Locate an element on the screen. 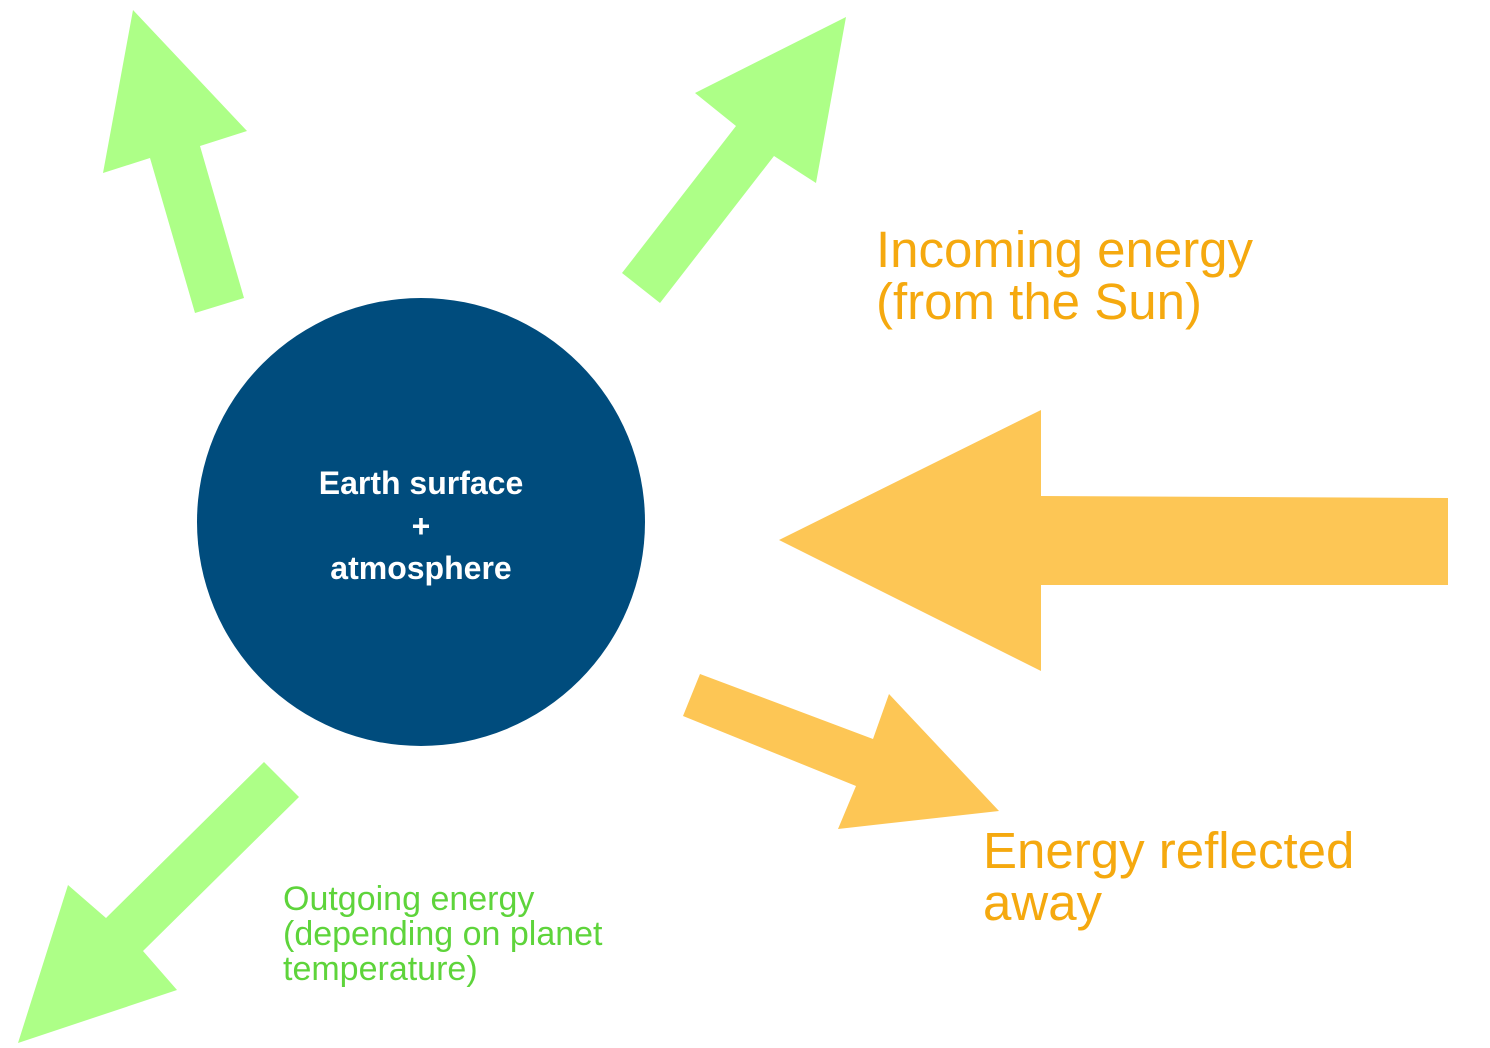  outgoing-energy-label-line-1: Outgoing energy is located at coordinates (409, 899).